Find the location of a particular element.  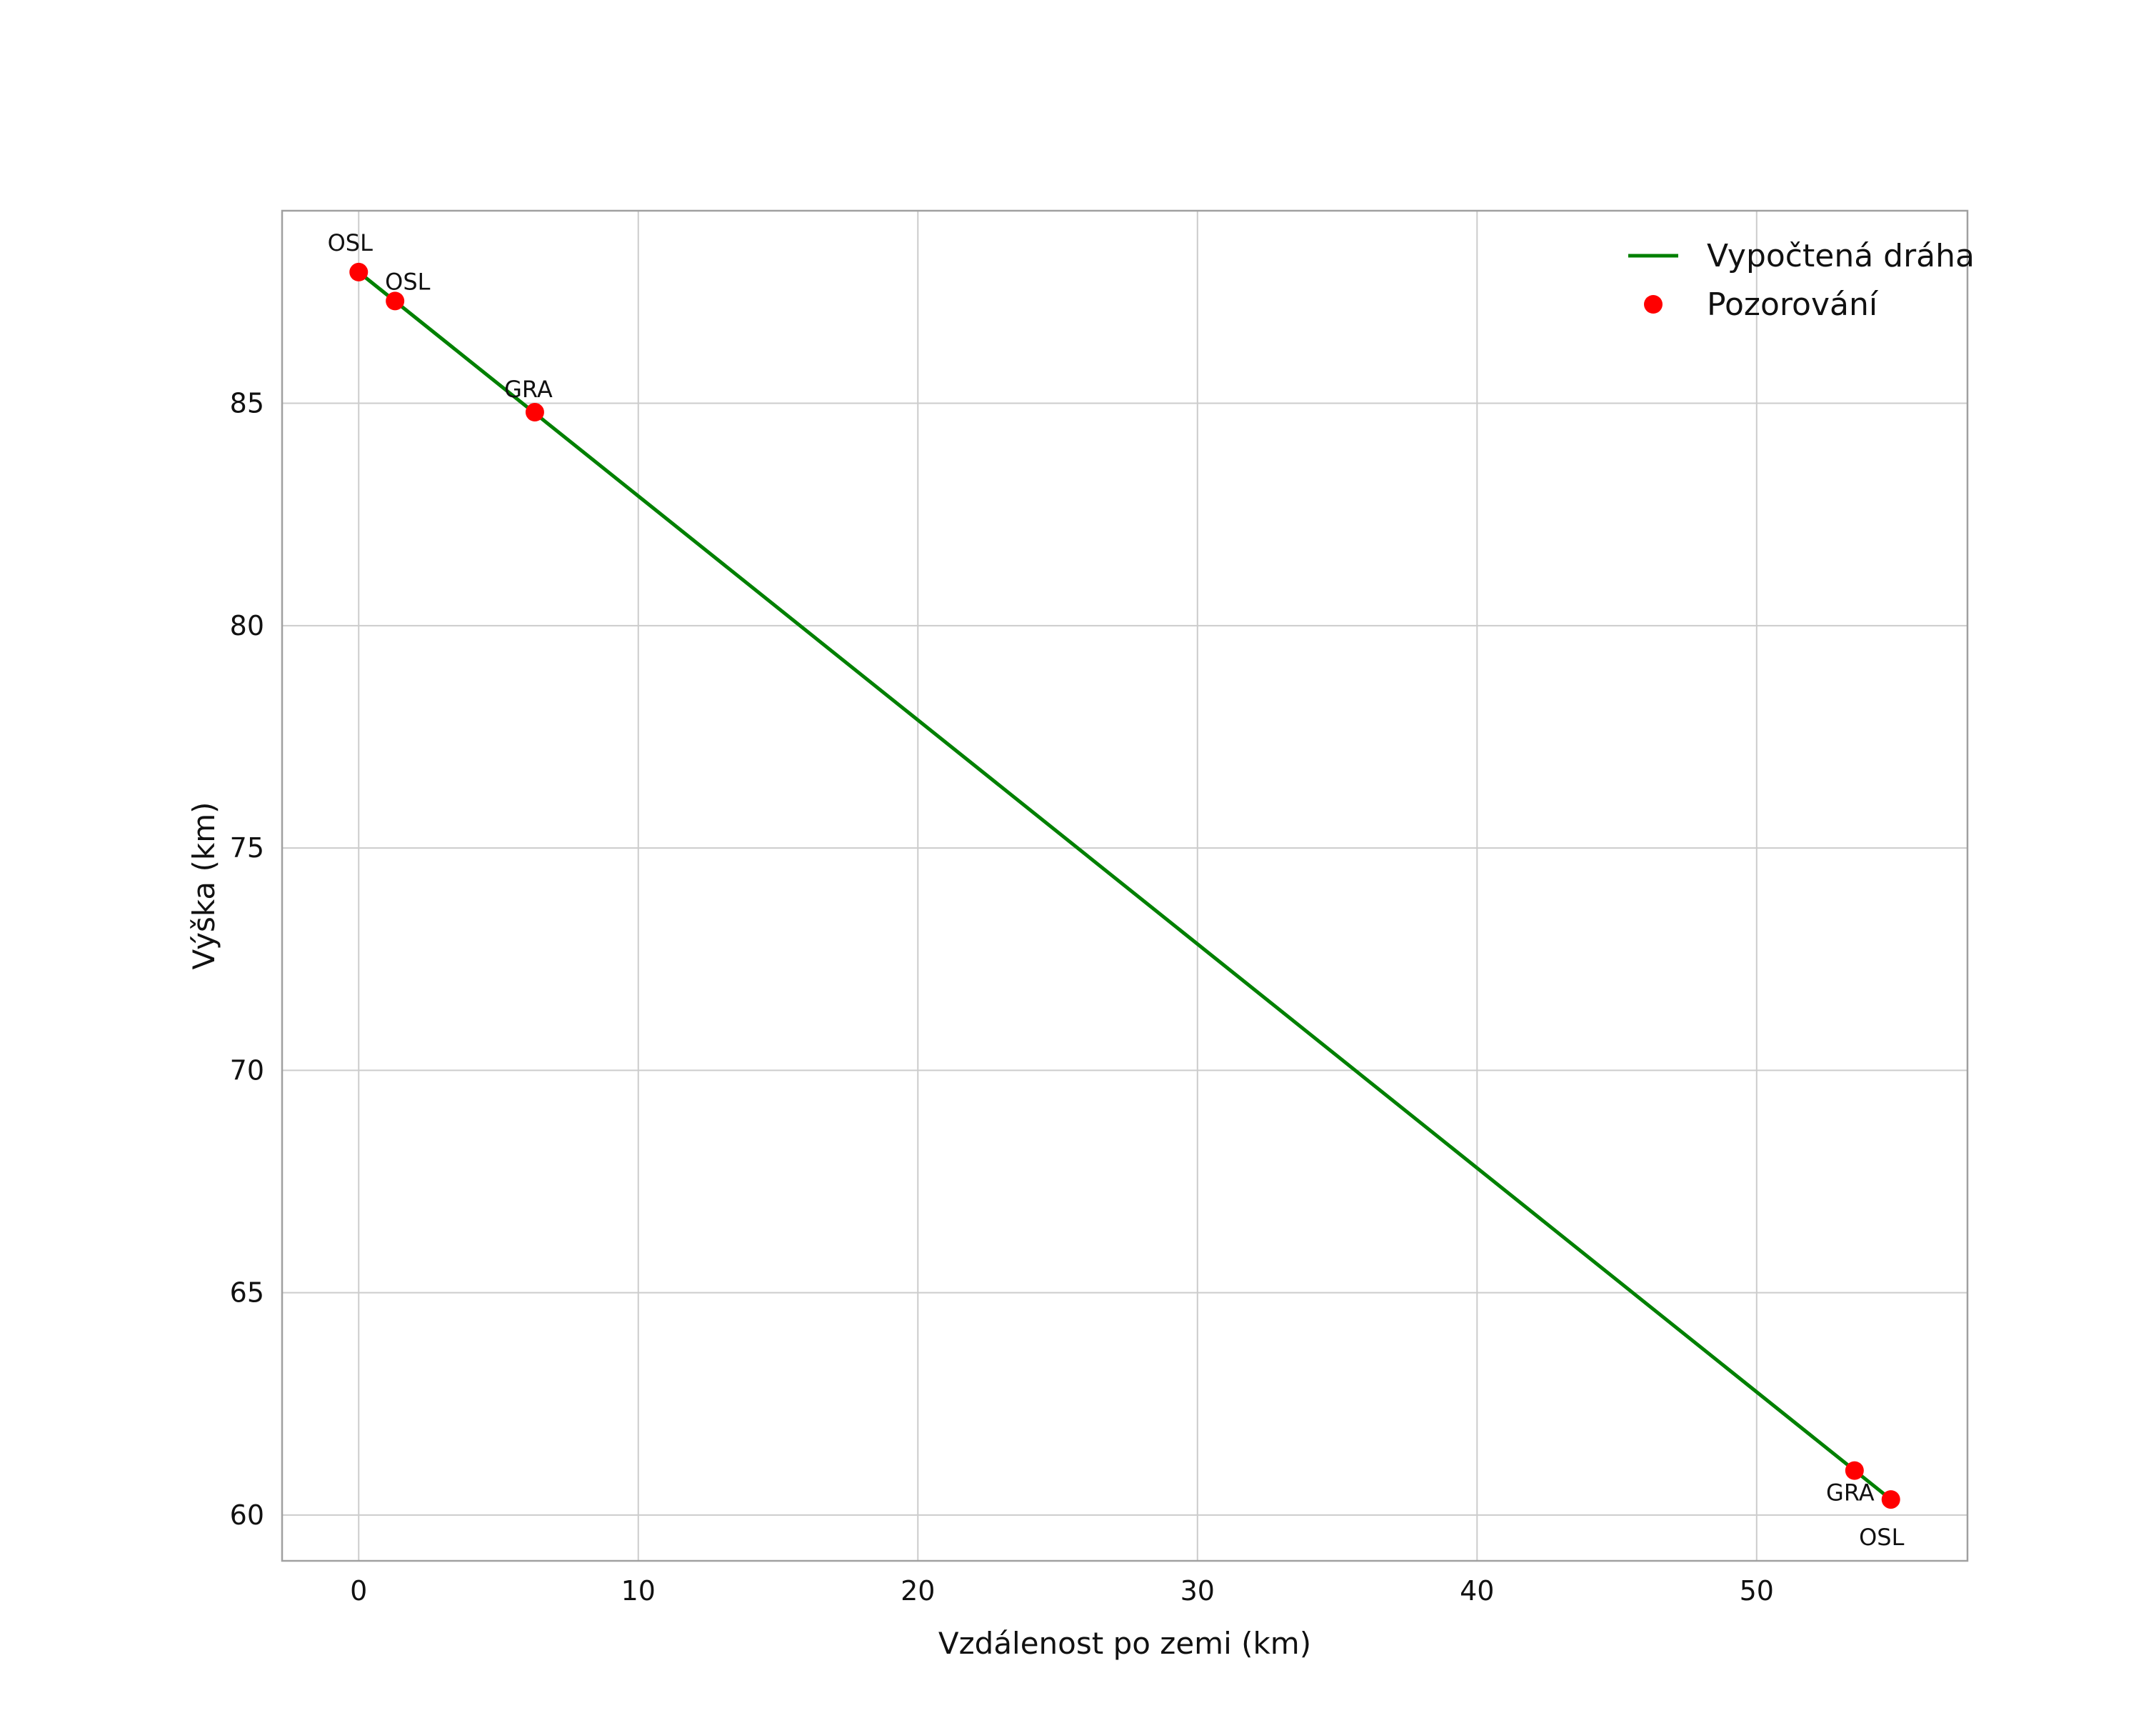

x-tick-label: 50 is located at coordinates (1757, 1591).